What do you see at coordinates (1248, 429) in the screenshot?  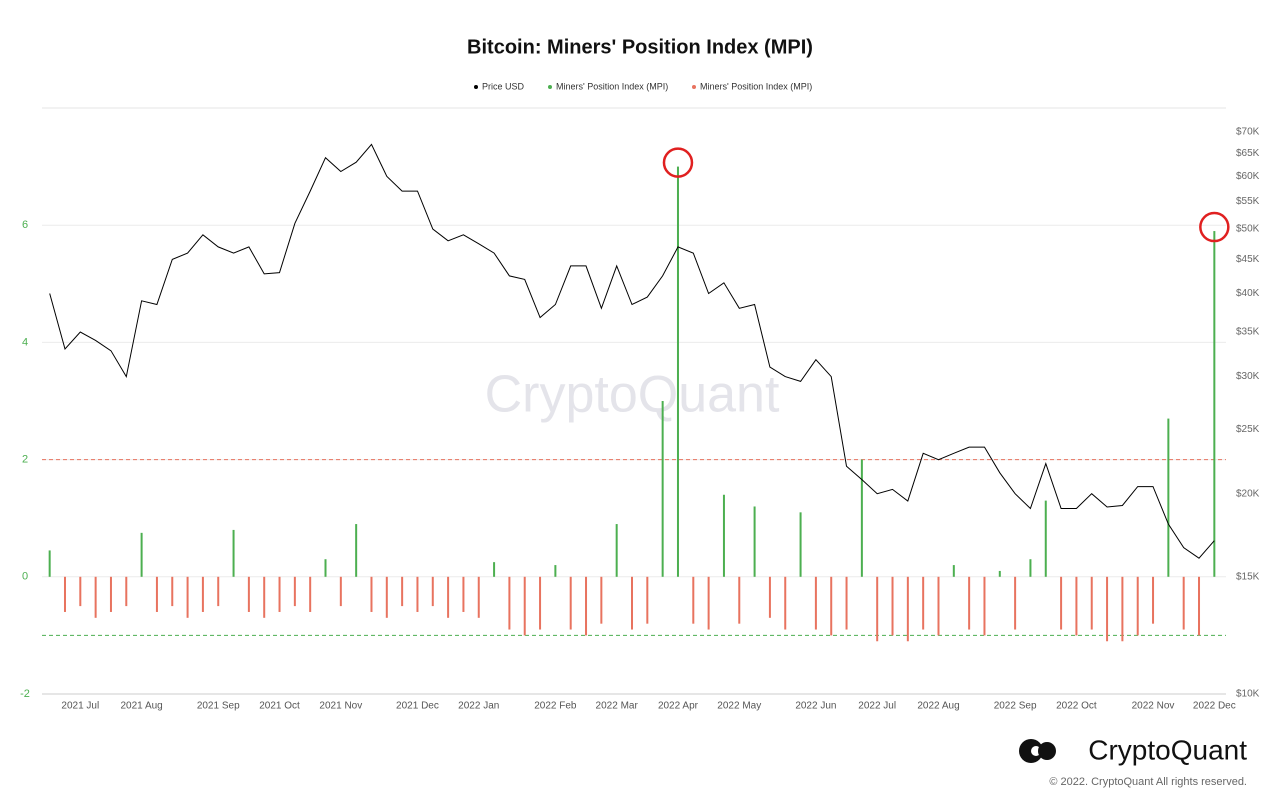 I see `y2-tick-label: $25K` at bounding box center [1248, 429].